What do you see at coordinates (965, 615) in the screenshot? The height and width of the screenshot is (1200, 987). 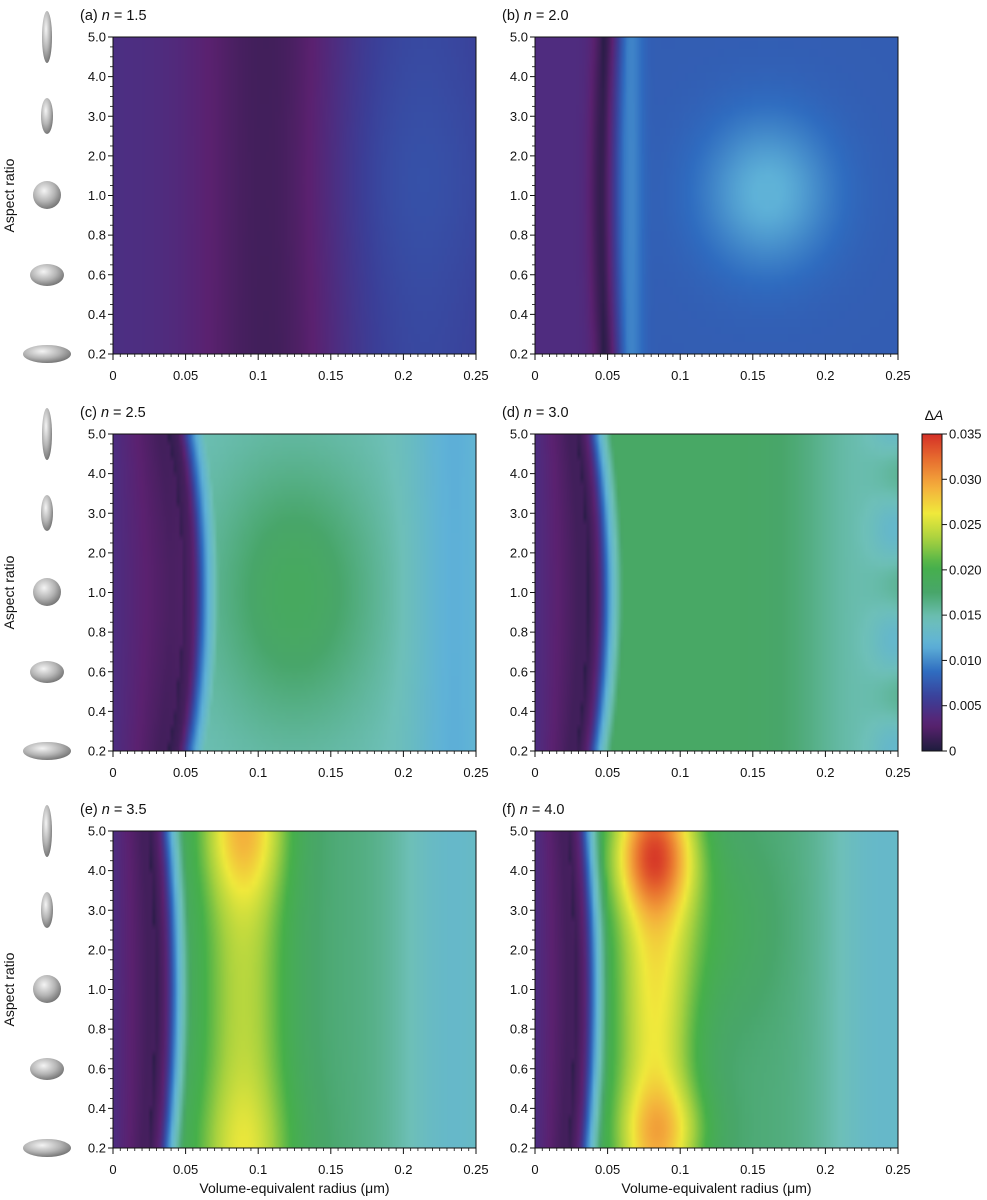 I see `colorbar-tick-label: 0.015` at bounding box center [965, 615].